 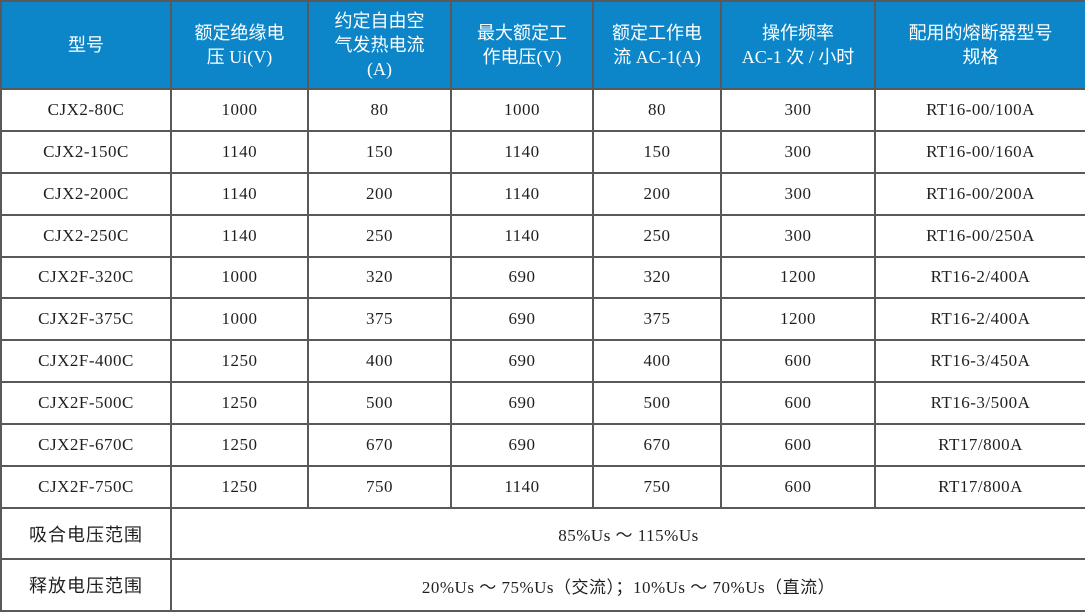 What do you see at coordinates (627, 585) in the screenshot?
I see `release-voltage-value: 20%Us ～ 75%Us（交流）；10%Us ～ 70%Us（直流）` at bounding box center [627, 585].